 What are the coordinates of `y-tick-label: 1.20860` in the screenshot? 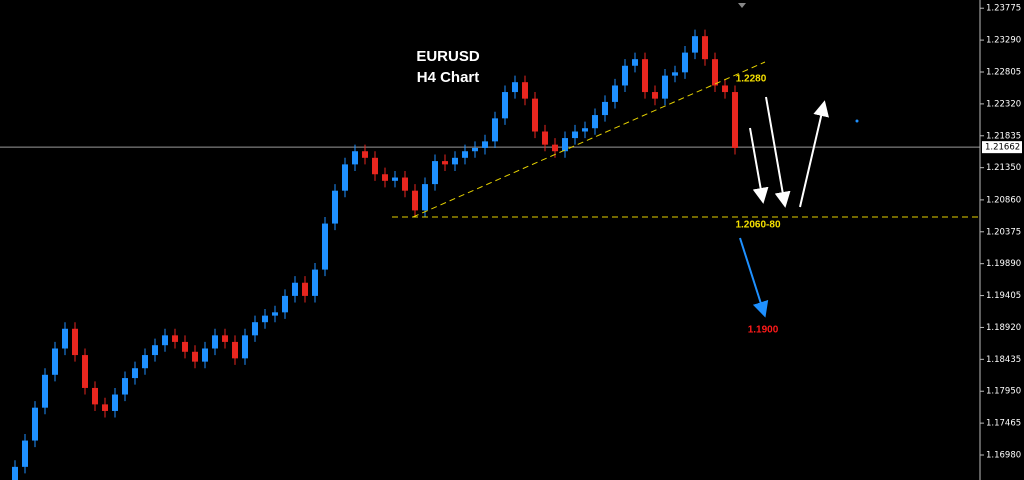 It's located at (1003, 200).